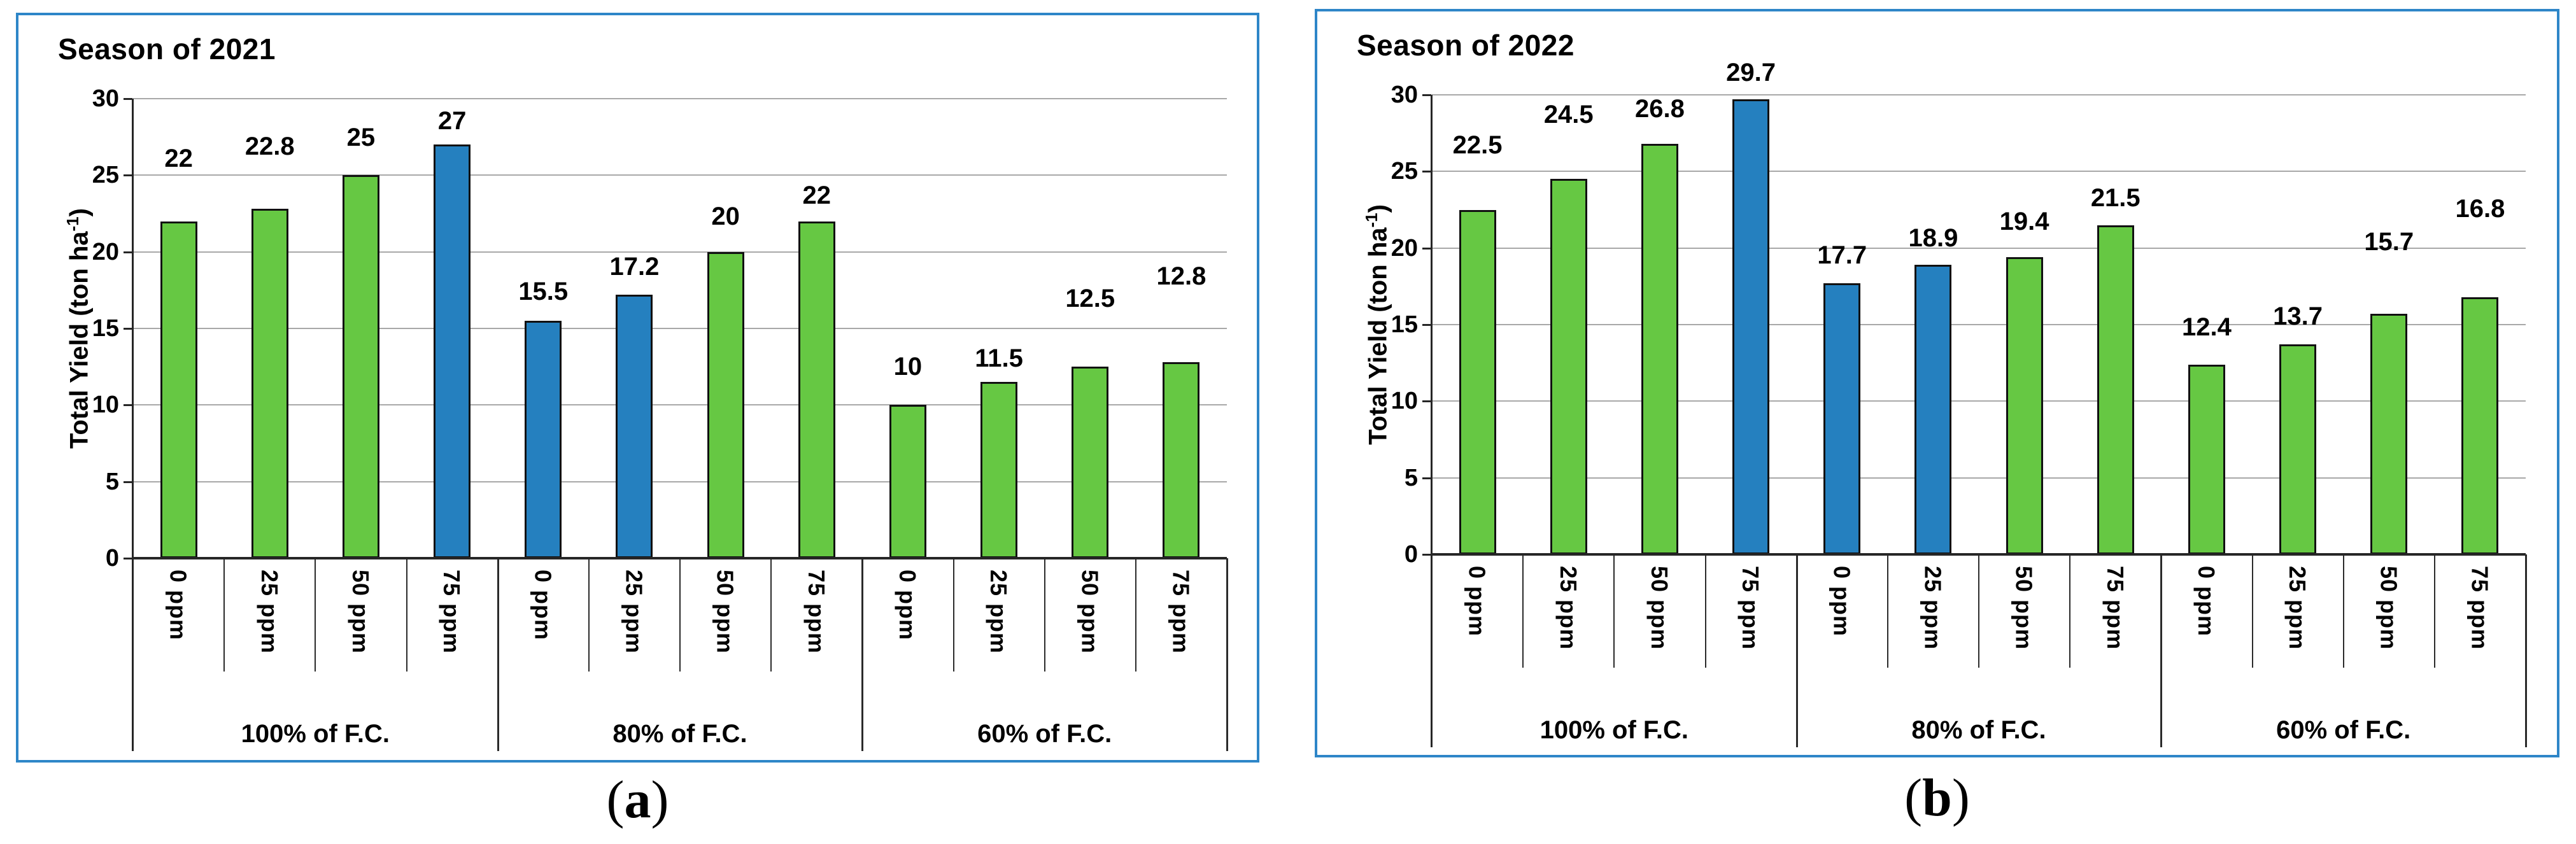  What do you see at coordinates (1477, 144) in the screenshot?
I see `bar-value-label: 22.5` at bounding box center [1477, 144].